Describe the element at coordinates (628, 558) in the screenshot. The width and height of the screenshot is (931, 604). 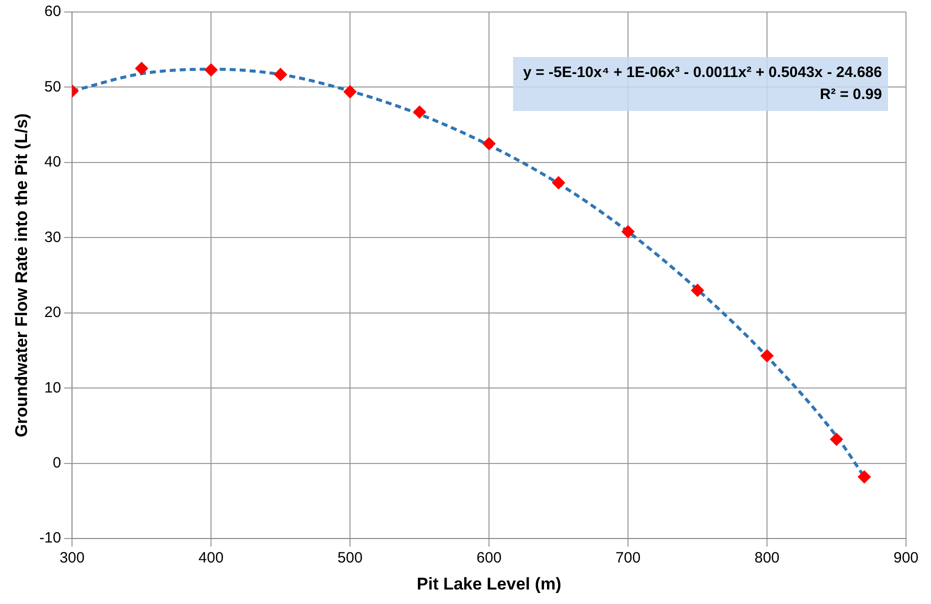
I see `x-tick-label: 700` at that location.